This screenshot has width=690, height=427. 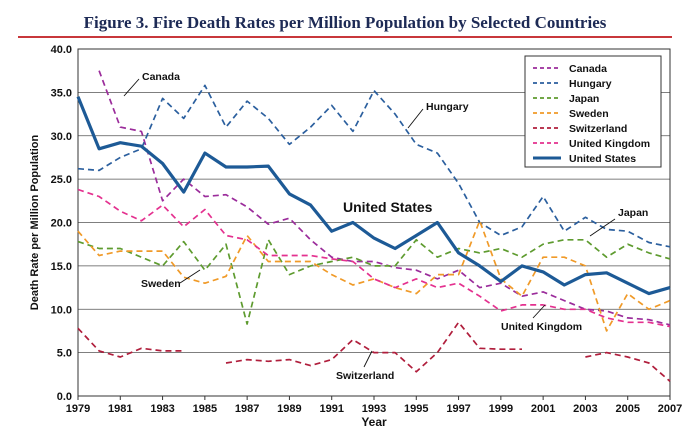 I want to click on y-tick-label: 10.0, so click(x=61, y=310).